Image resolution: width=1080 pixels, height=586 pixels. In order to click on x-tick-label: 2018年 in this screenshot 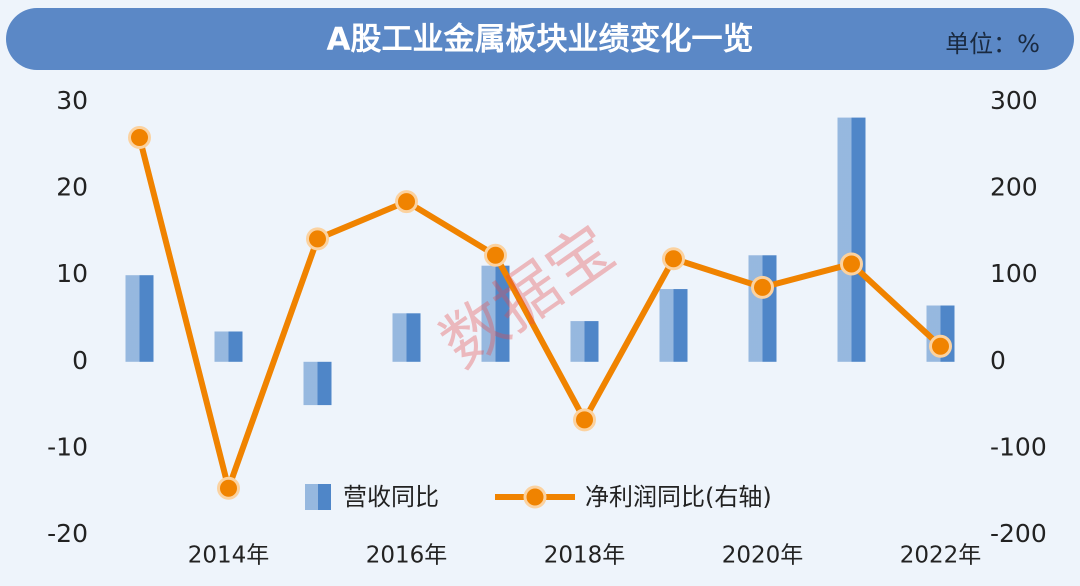, I will do `click(585, 556)`.